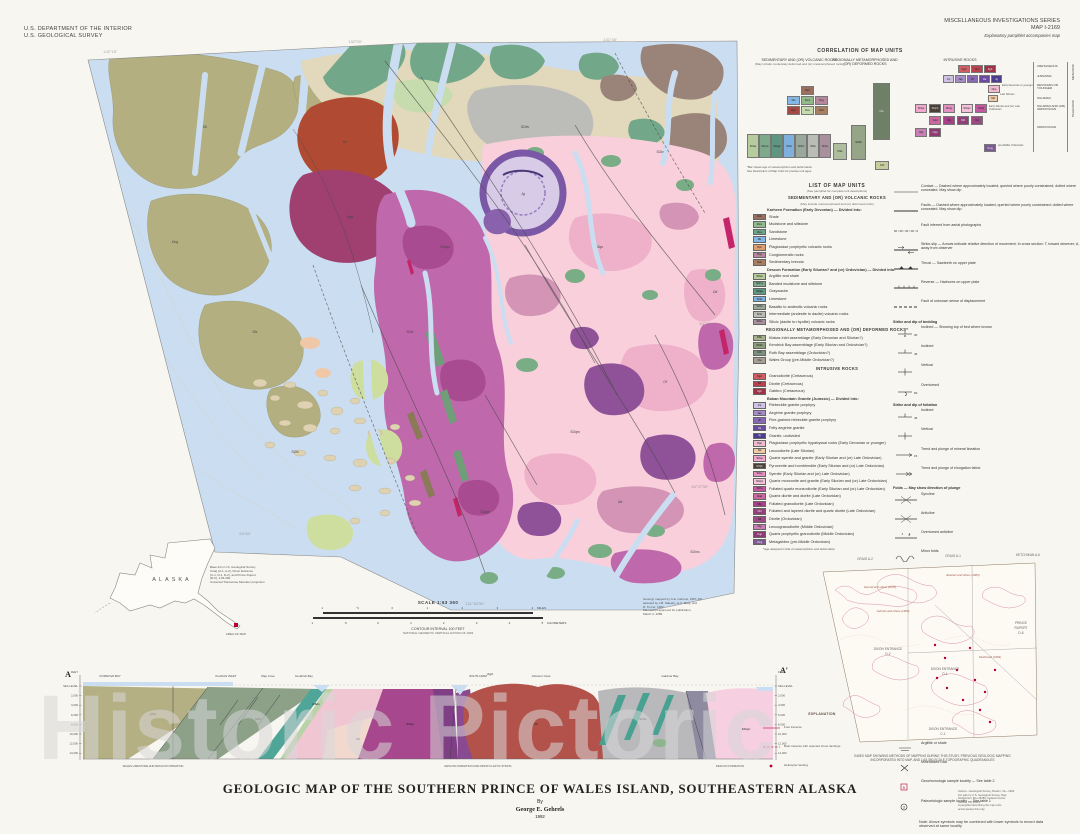 This screenshot has width=1080, height=834. Describe the element at coordinates (986, 539) in the screenshot. I see `symbol-row: Overturned anticline` at that location.